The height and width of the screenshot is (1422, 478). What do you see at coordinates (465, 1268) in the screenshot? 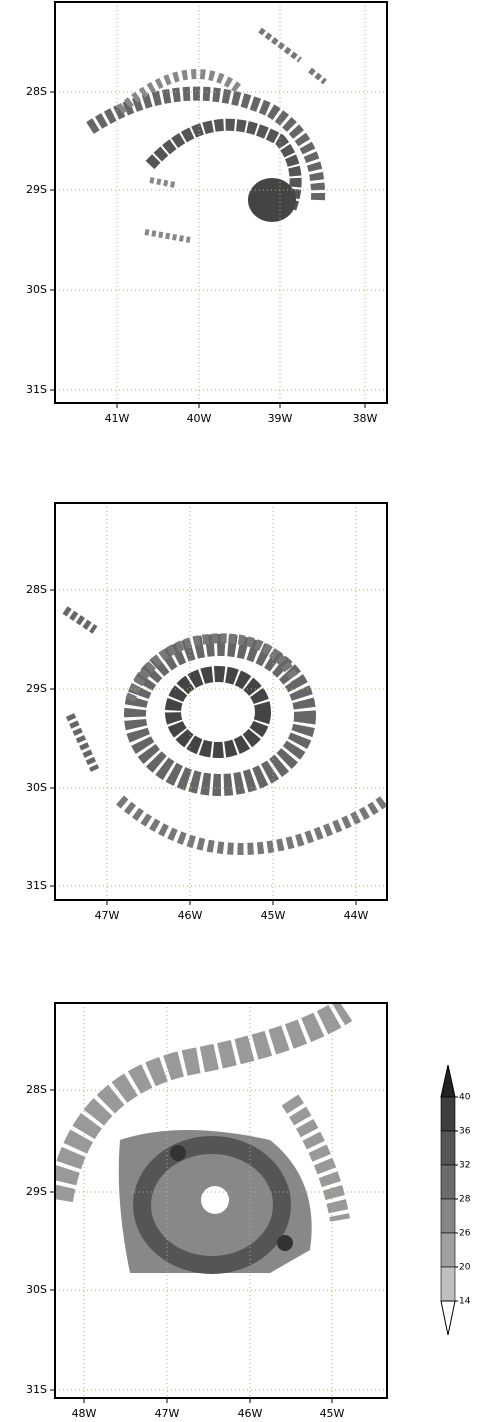
I see `colorbar-label: 20` at bounding box center [465, 1268].